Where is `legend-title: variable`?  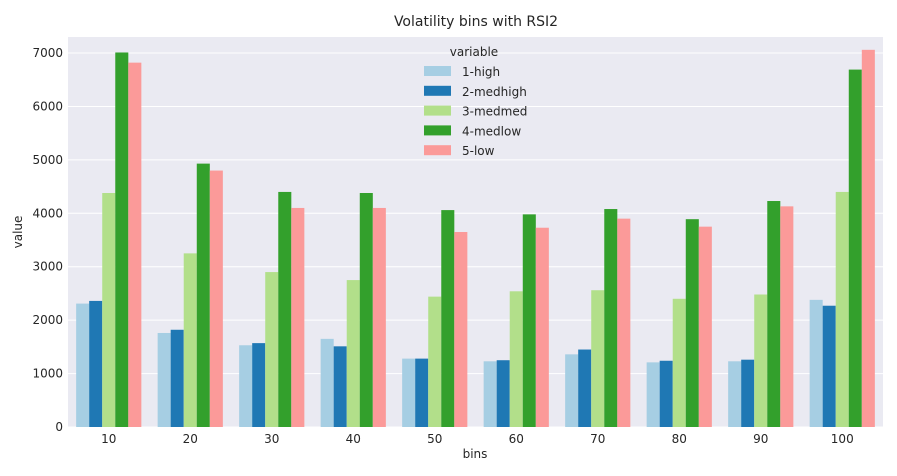 legend-title: variable is located at coordinates (474, 52).